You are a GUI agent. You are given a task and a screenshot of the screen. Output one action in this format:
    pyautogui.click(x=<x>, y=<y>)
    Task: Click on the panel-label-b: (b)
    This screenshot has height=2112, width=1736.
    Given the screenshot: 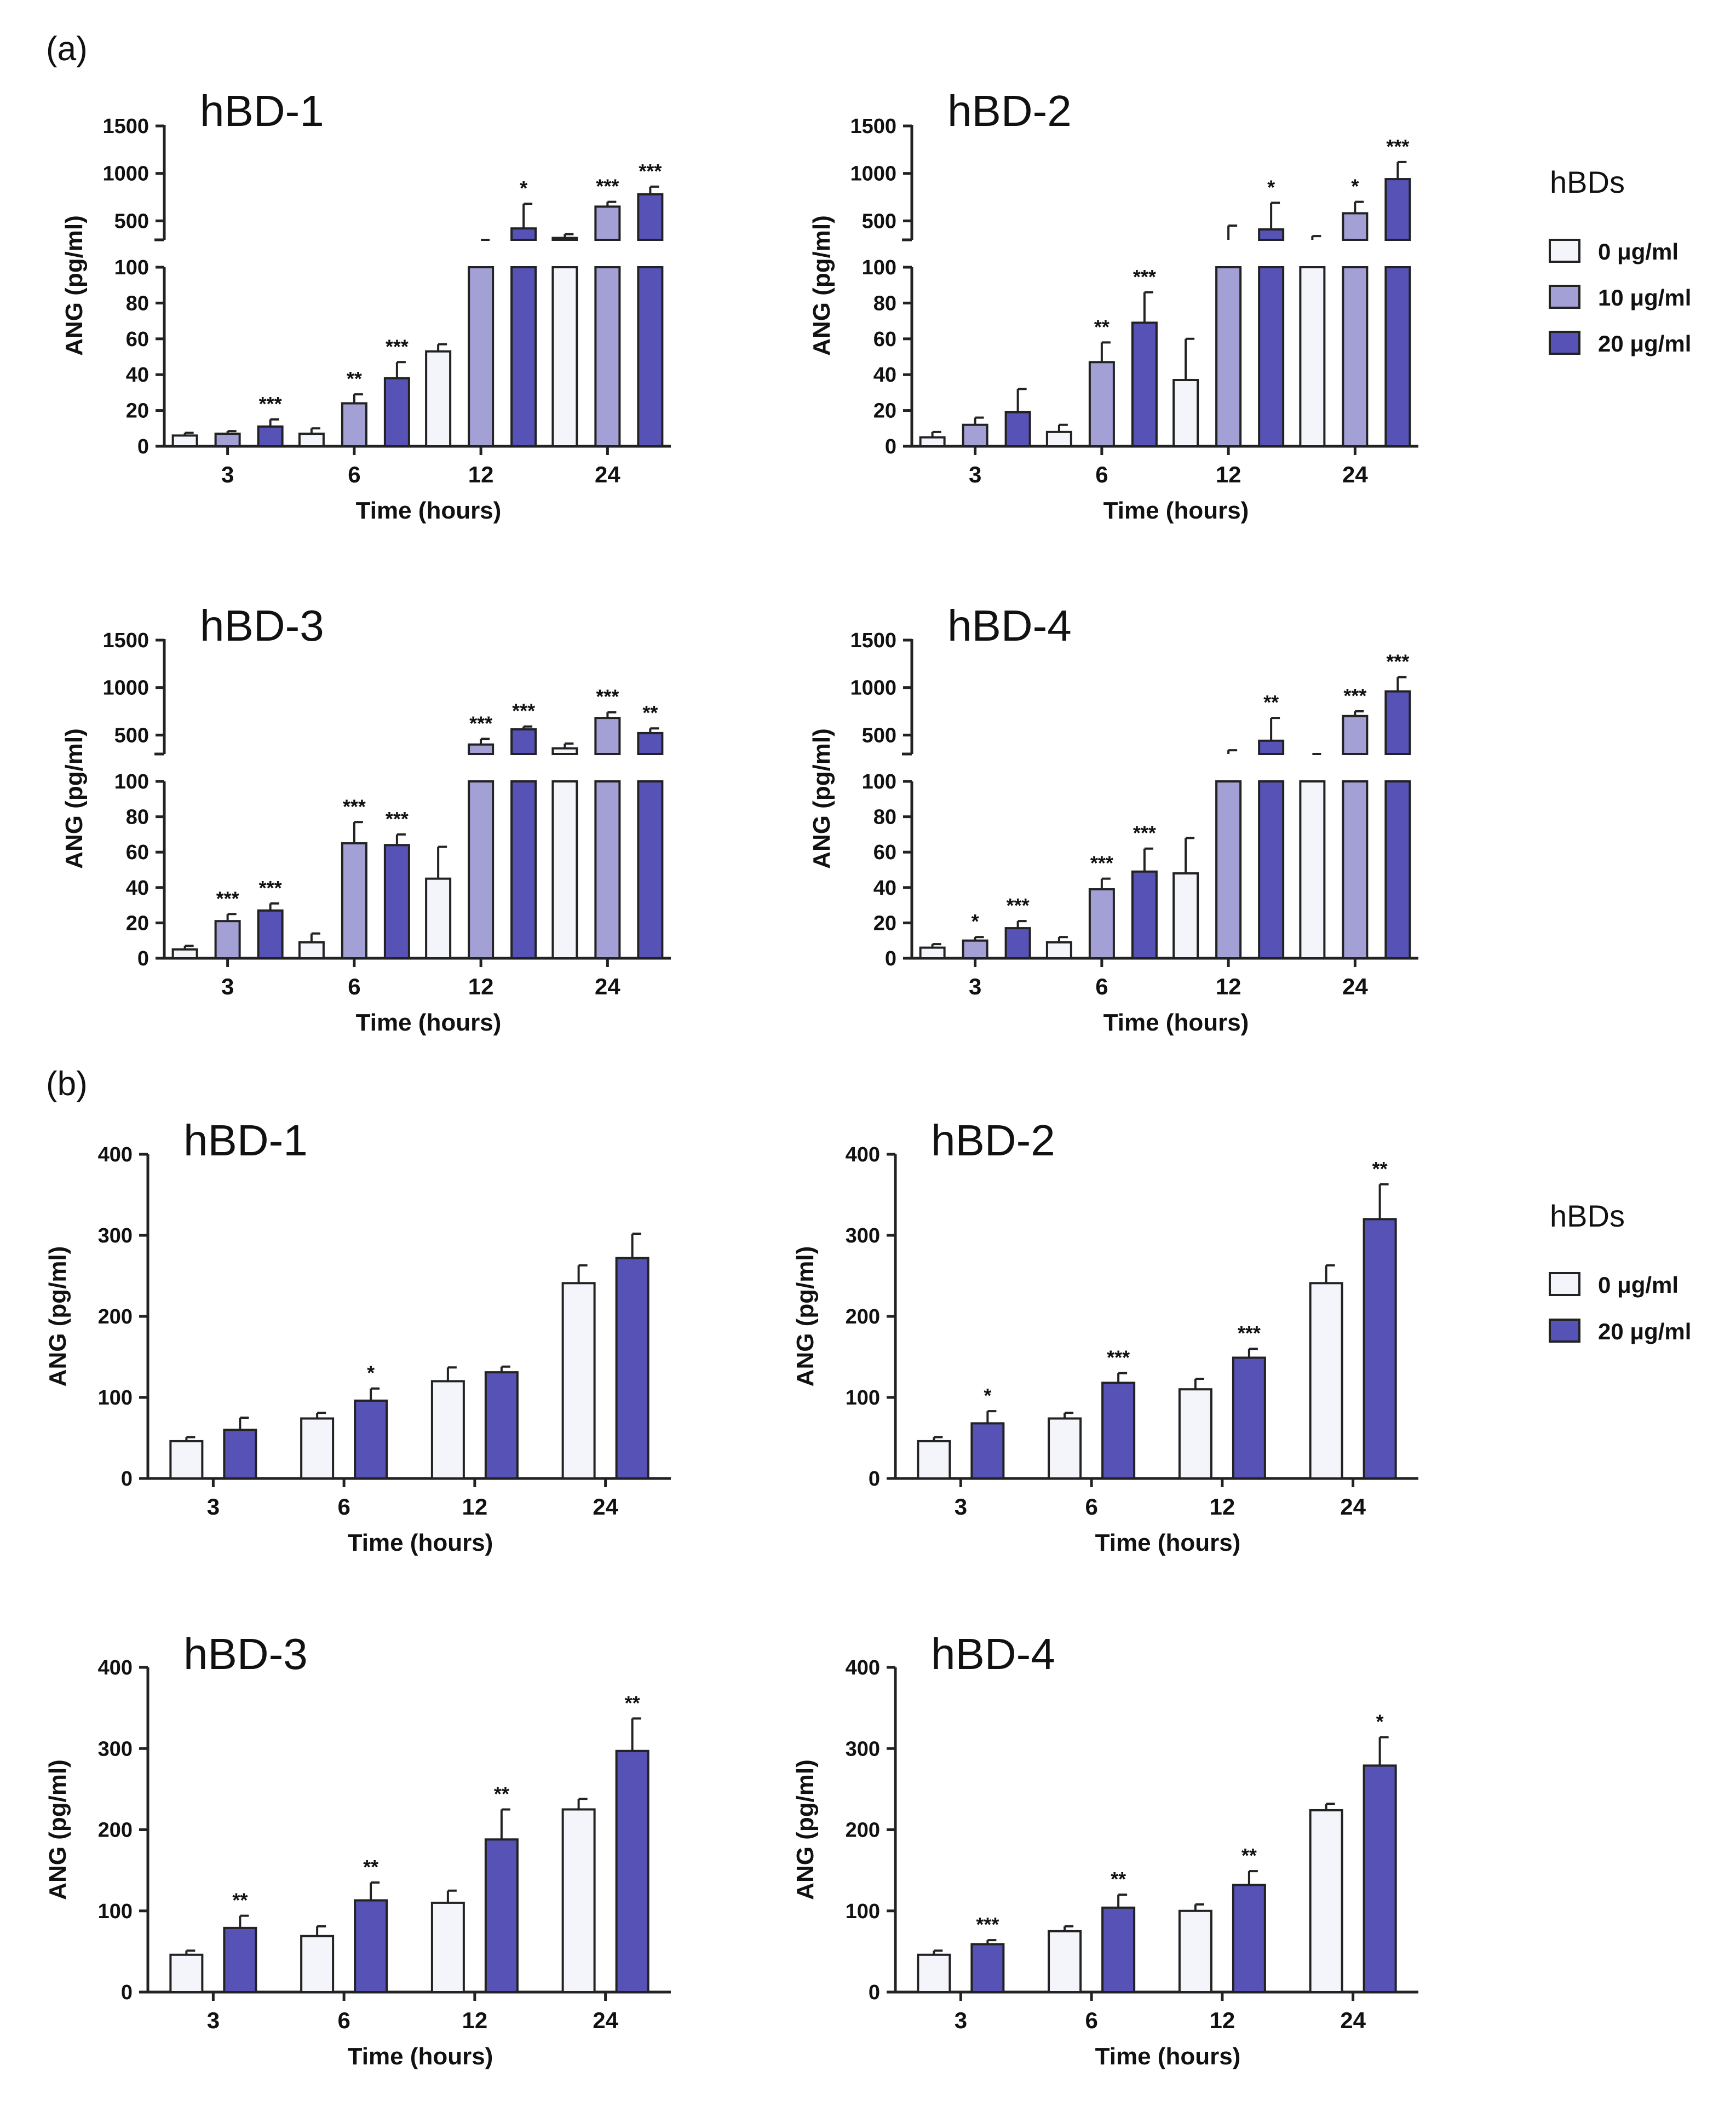 What is the action you would take?
    pyautogui.click(x=67, y=1084)
    